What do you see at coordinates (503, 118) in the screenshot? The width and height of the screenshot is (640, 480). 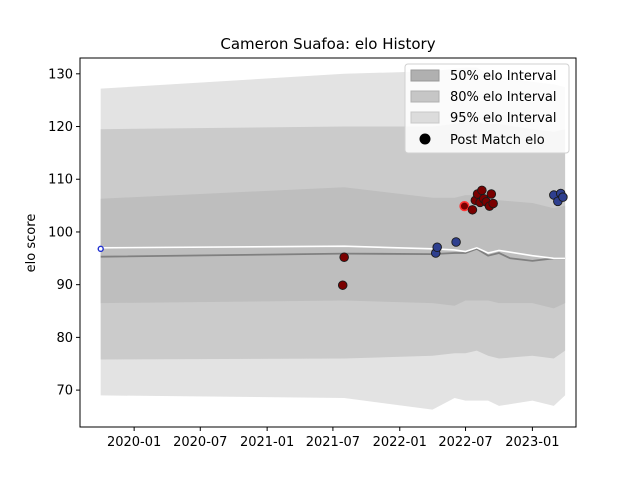 I see `legend-label-95: 95% elo Interval` at bounding box center [503, 118].